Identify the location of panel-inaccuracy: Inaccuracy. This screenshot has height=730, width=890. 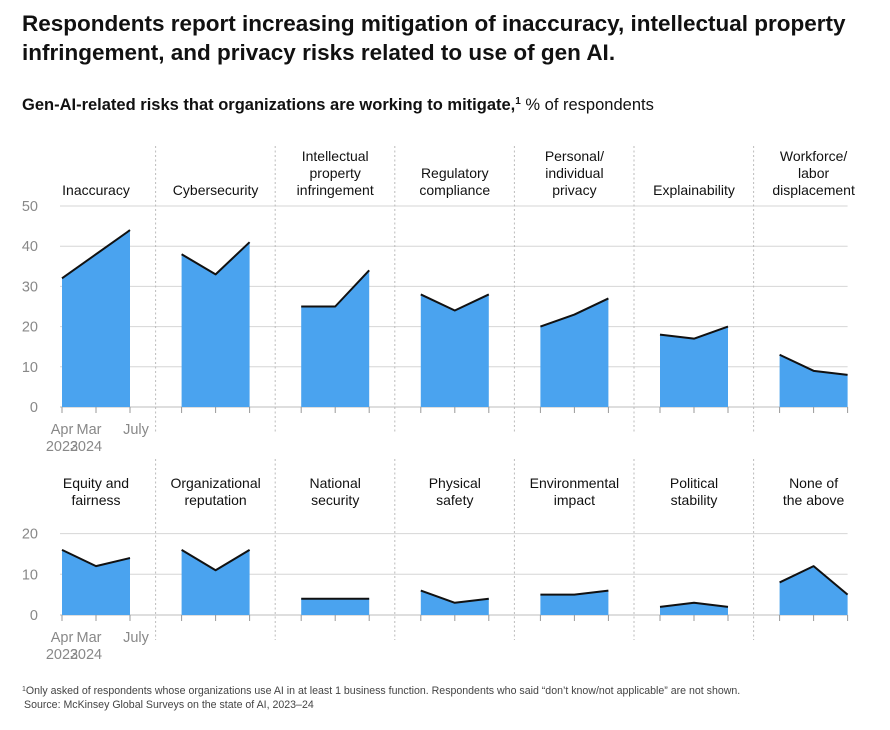
(96, 297).